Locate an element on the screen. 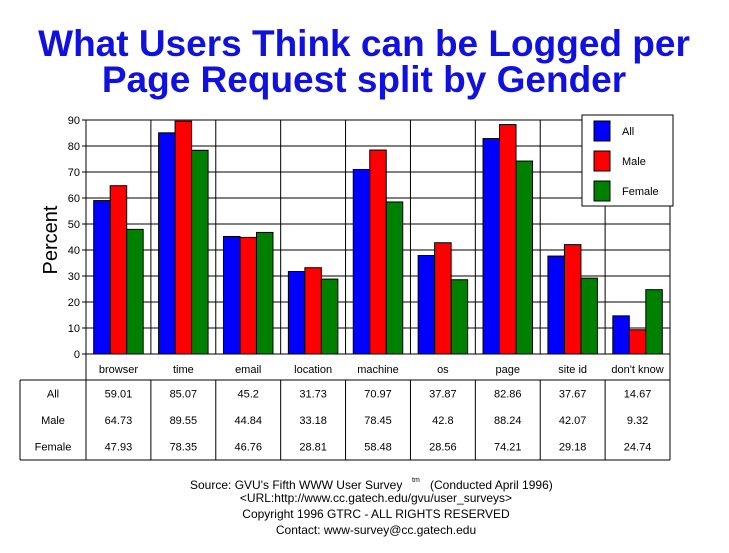 This screenshot has height=553, width=729. table-cell: 82.86 is located at coordinates (508, 394).